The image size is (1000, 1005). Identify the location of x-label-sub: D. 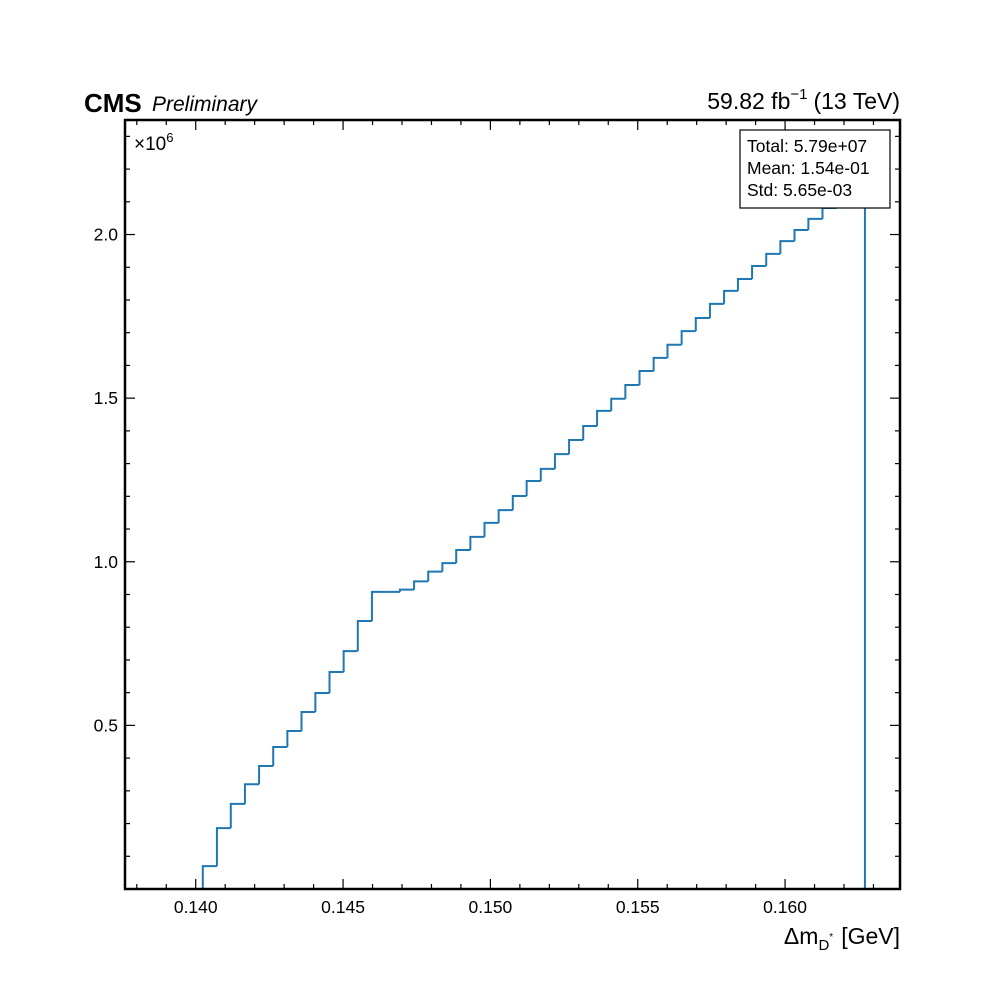
(823, 945).